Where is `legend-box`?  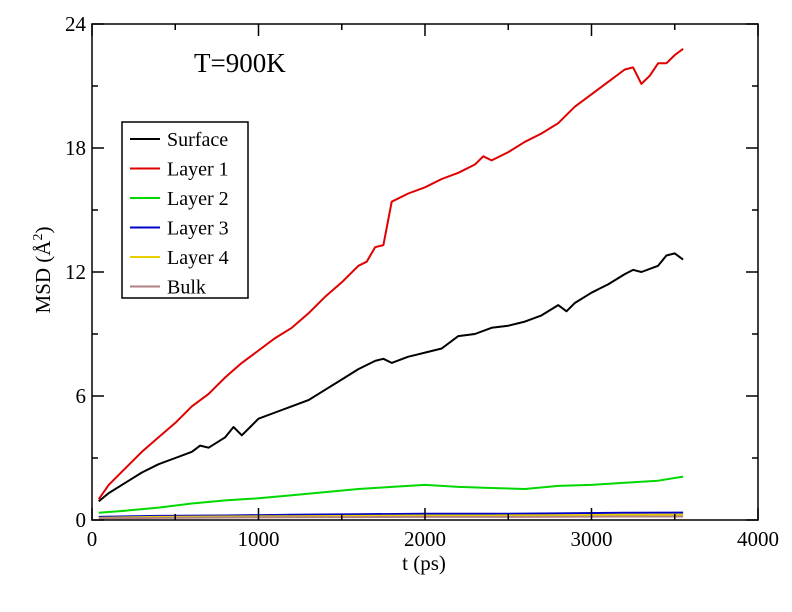
legend-box is located at coordinates (185, 210).